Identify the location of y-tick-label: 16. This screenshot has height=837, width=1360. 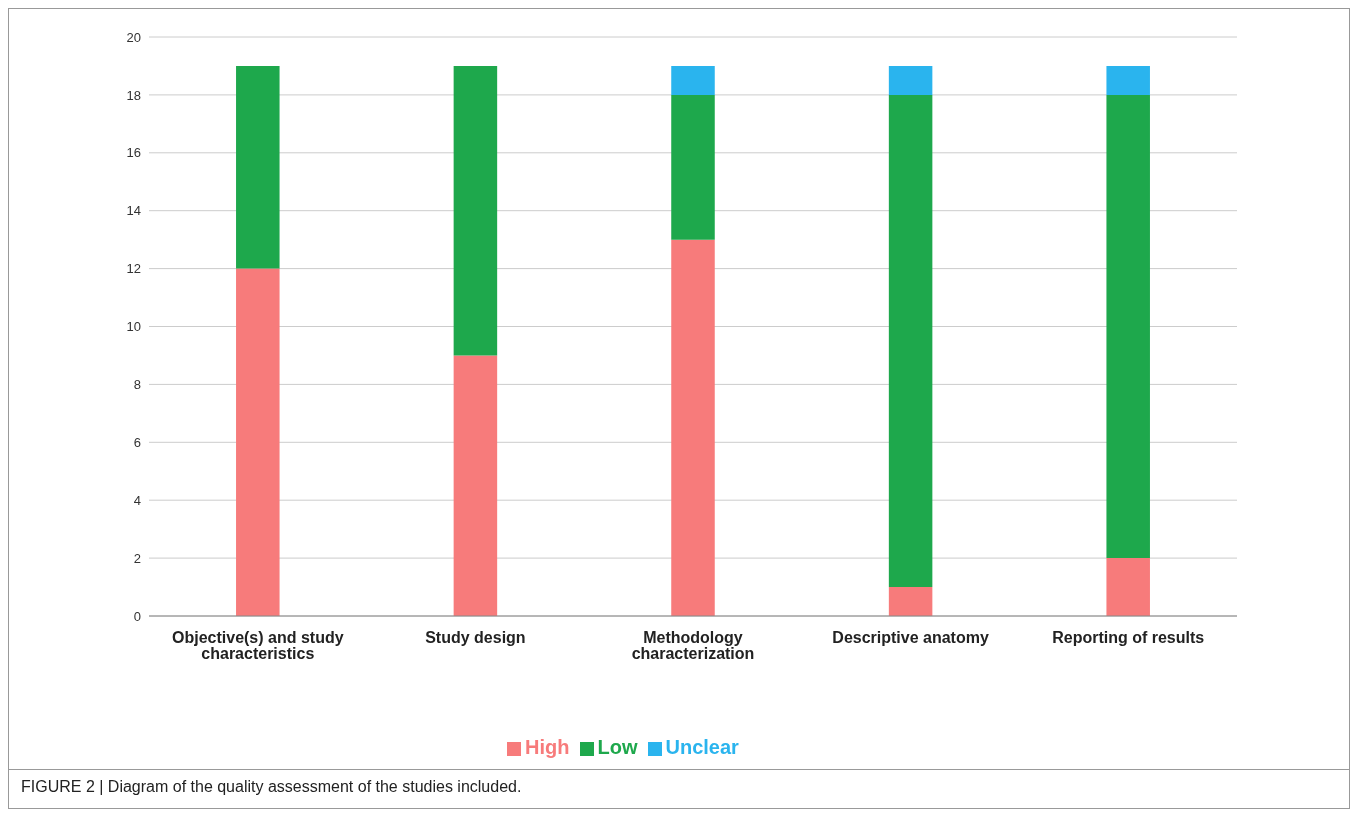
(133, 153).